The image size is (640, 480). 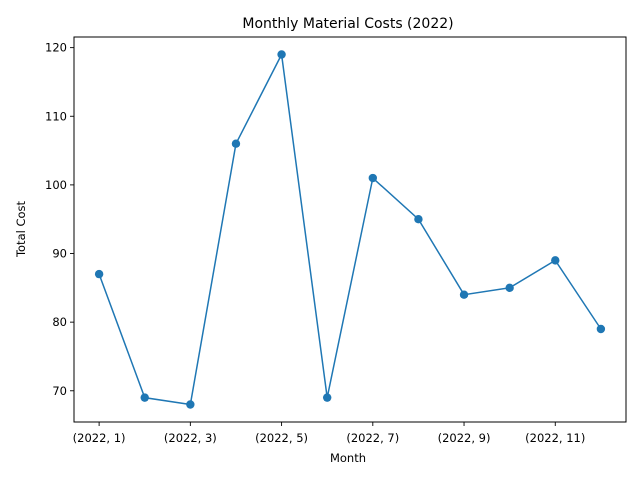 I want to click on y-tick-label: 70, so click(x=59, y=391).